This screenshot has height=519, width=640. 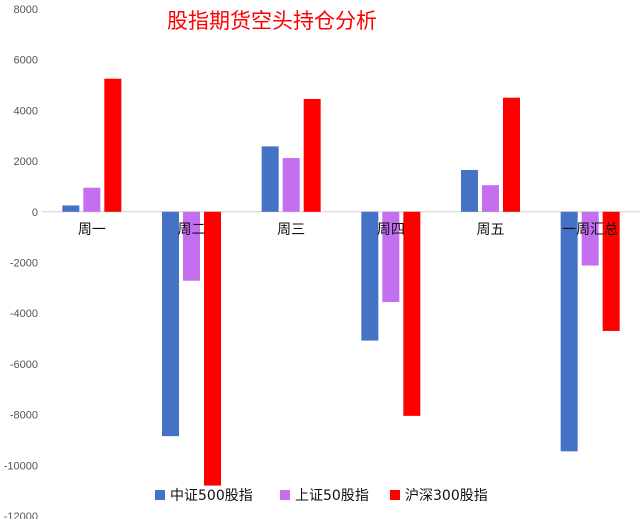 What do you see at coordinates (491, 230) in the screenshot?
I see `category-label: 周五` at bounding box center [491, 230].